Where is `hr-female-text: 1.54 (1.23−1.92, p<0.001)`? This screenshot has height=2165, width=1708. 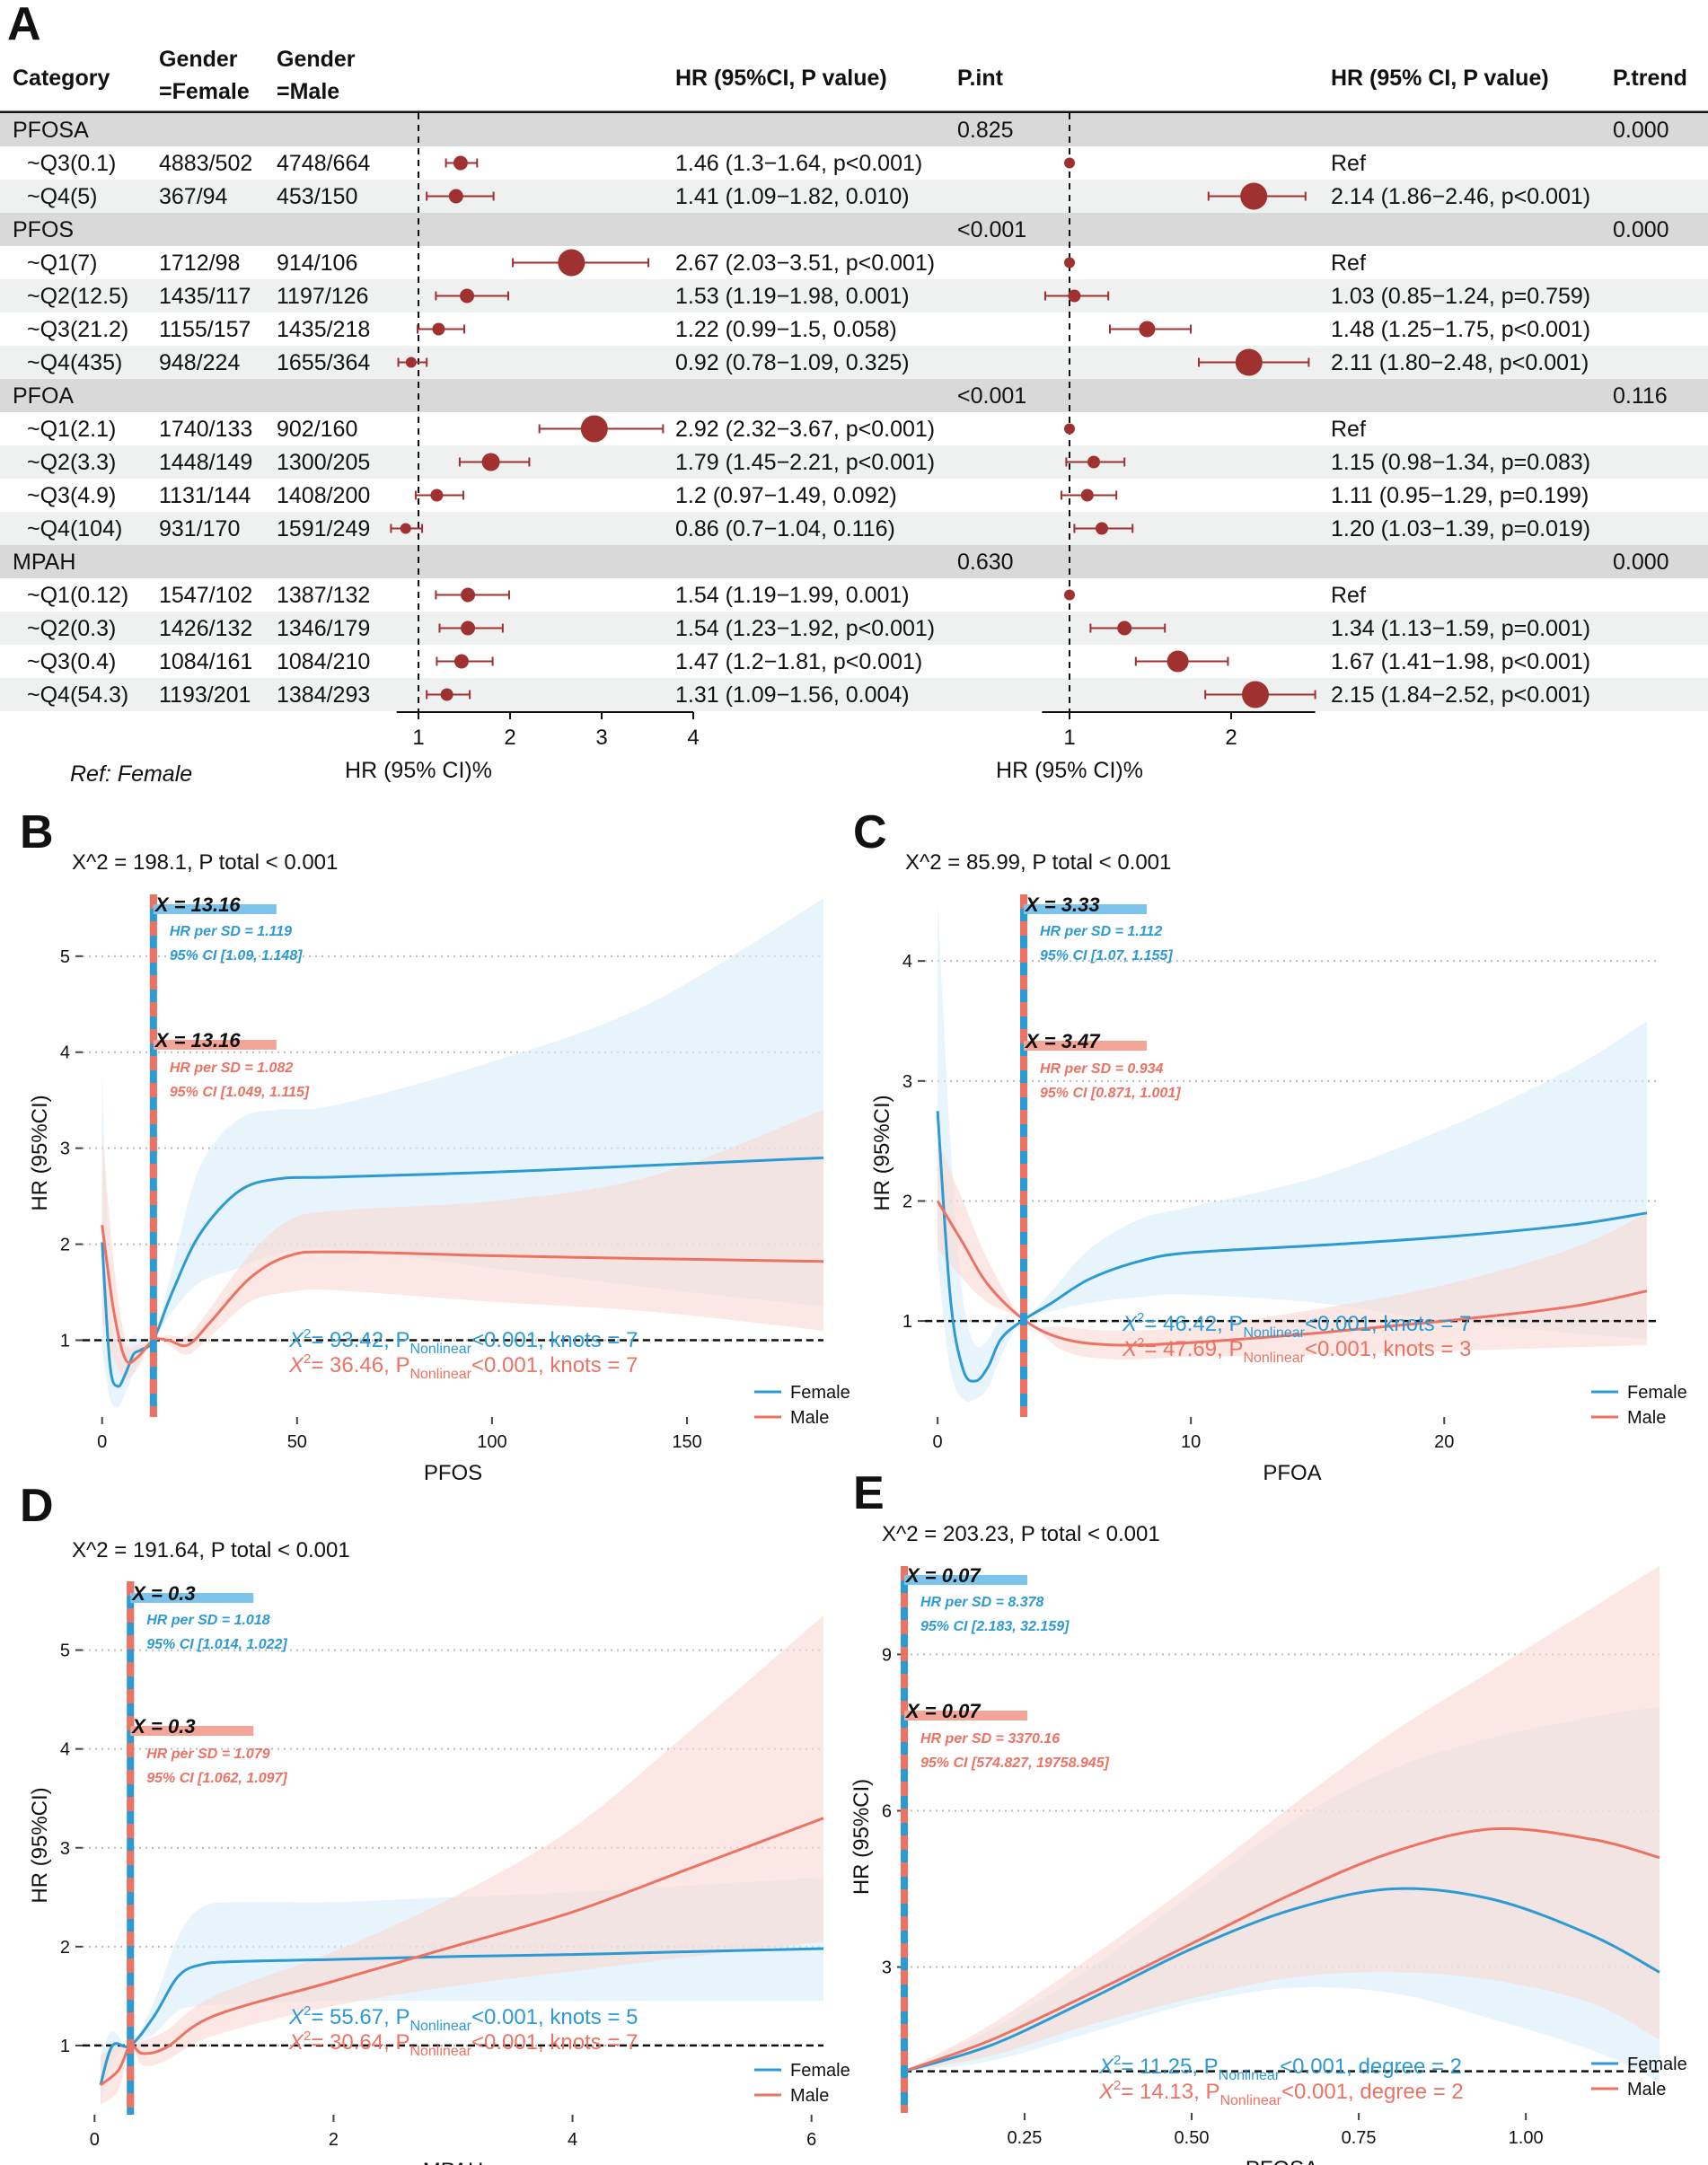 hr-female-text: 1.54 (1.23−1.92, p<0.001) is located at coordinates (805, 628).